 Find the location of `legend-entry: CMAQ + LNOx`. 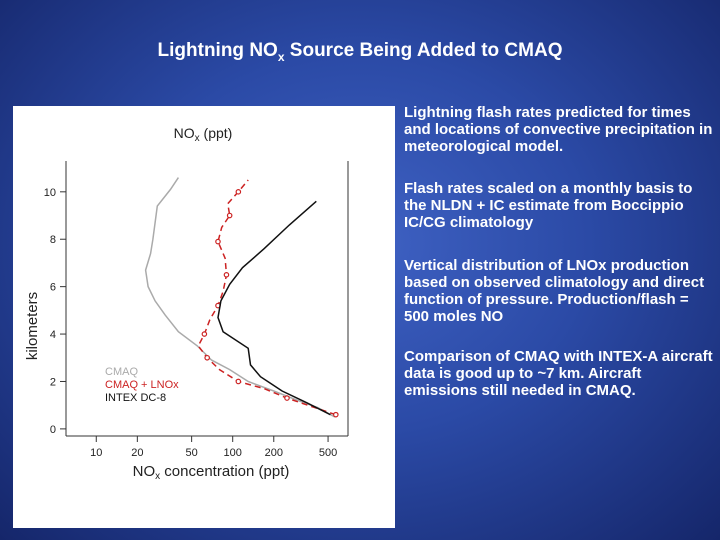

legend-entry: CMAQ + LNOx is located at coordinates (142, 385).